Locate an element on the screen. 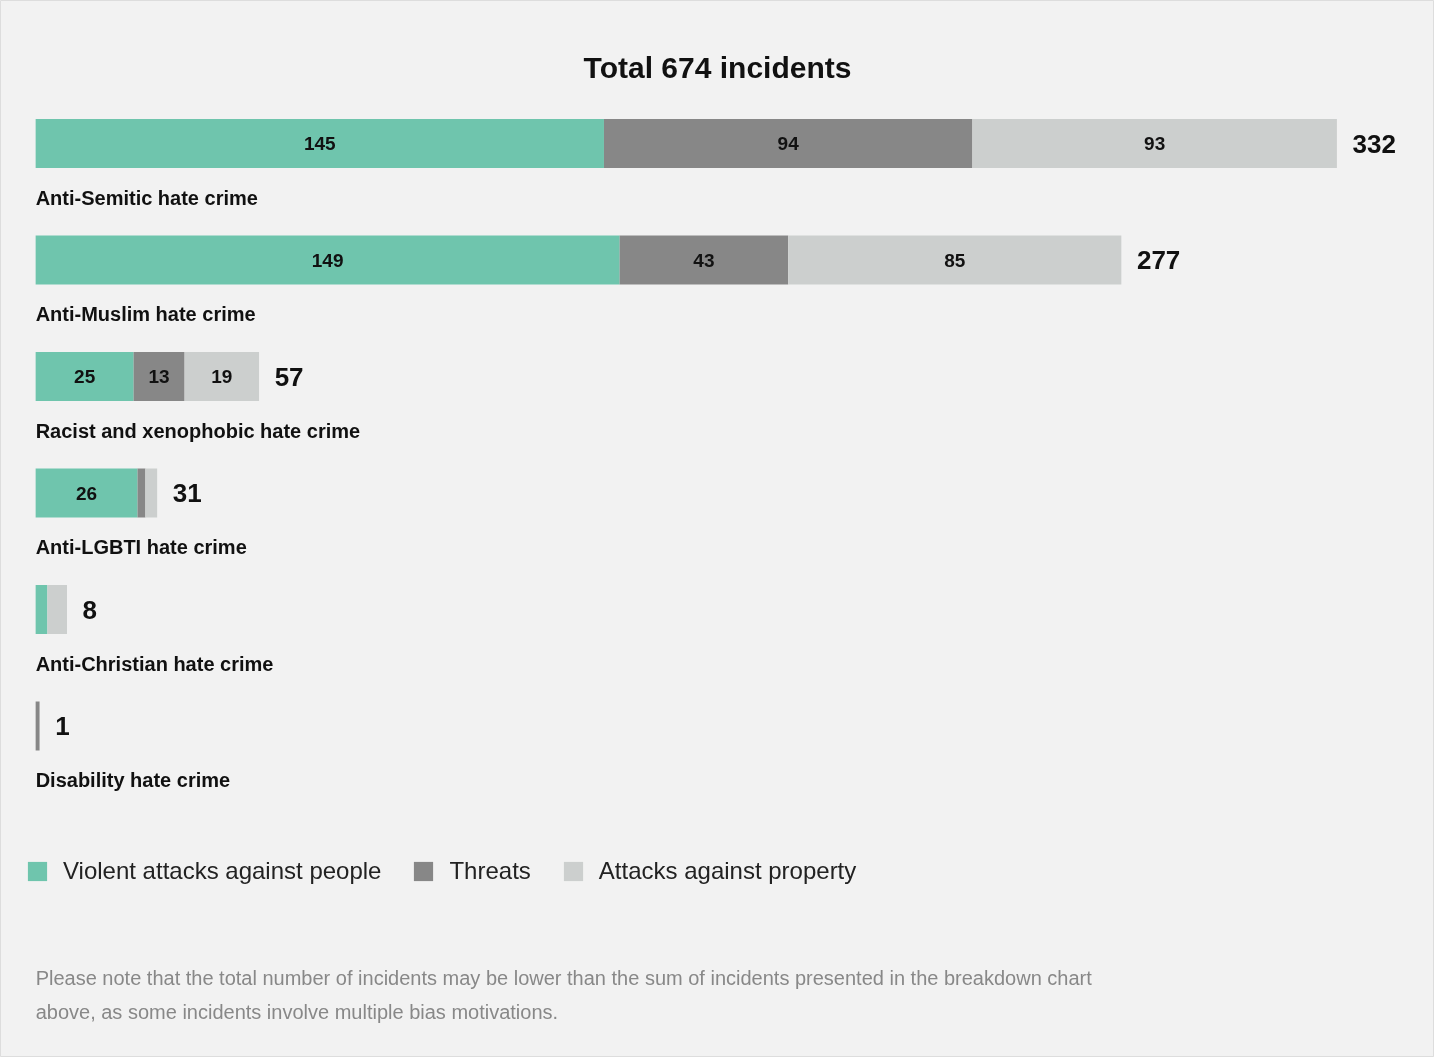 The width and height of the screenshot is (1434, 1057). y-tick-label: Anti-Muslim hate crime is located at coordinates (145, 314).